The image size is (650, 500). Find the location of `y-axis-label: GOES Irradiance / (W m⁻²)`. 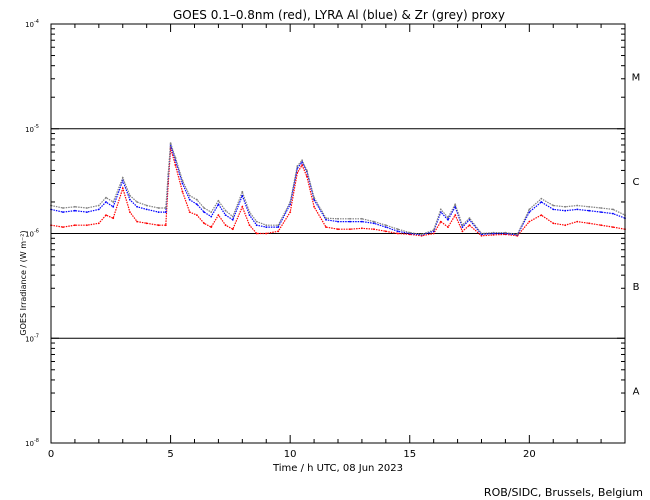

y-axis-label: GOES Irradiance / (W m⁻²) is located at coordinates (23, 282).